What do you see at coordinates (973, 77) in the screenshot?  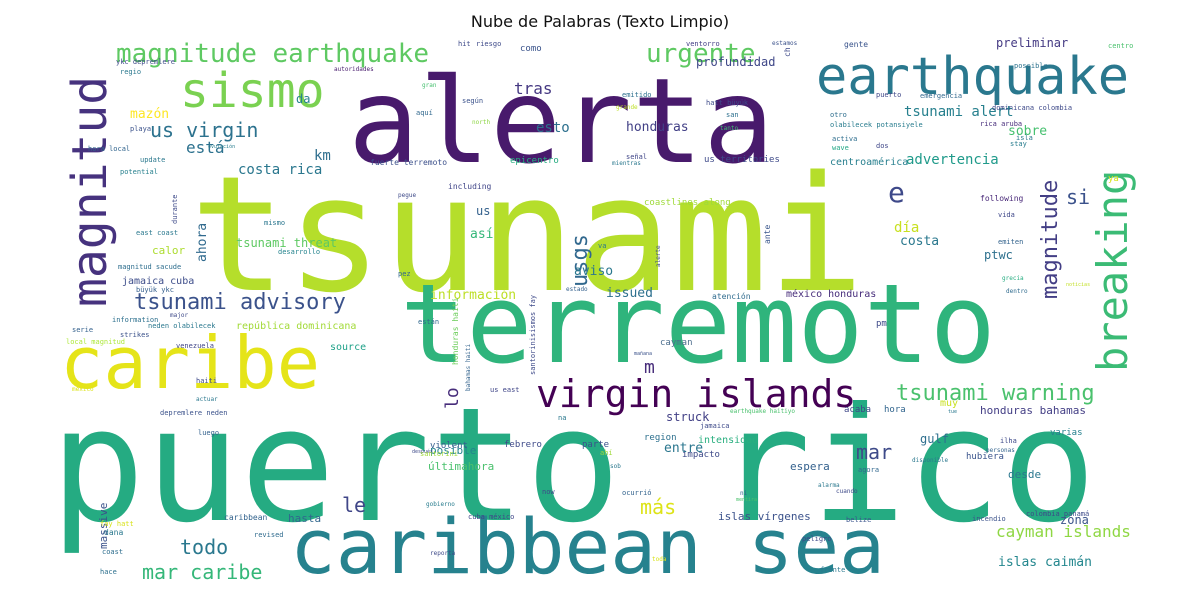 I see `word-earthquake: earthquake` at bounding box center [973, 77].